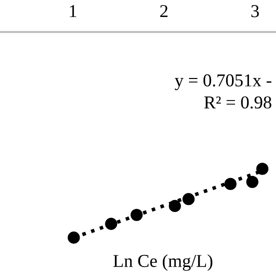 The height and width of the screenshot is (276, 276). Describe the element at coordinates (73, 11) in the screenshot. I see `x-tick-label: 1` at that location.